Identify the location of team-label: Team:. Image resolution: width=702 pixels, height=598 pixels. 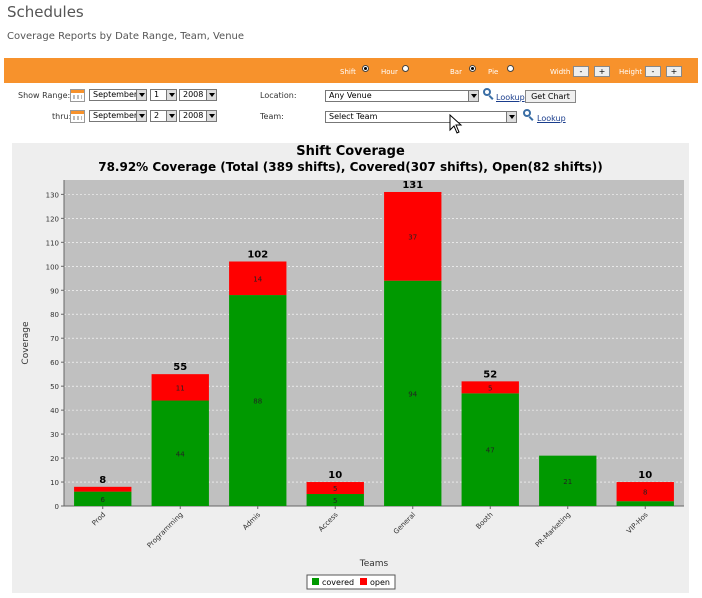
(272, 116).